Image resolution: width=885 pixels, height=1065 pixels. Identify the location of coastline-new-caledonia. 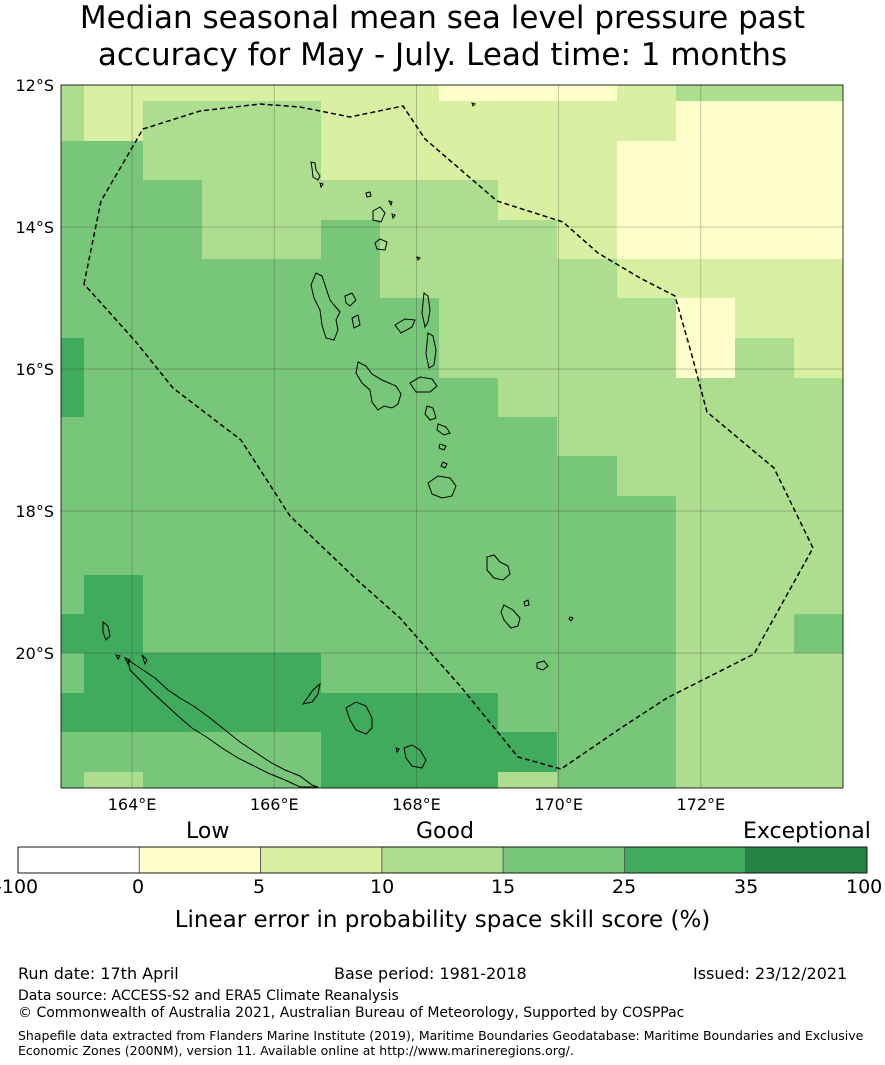
(223, 723).